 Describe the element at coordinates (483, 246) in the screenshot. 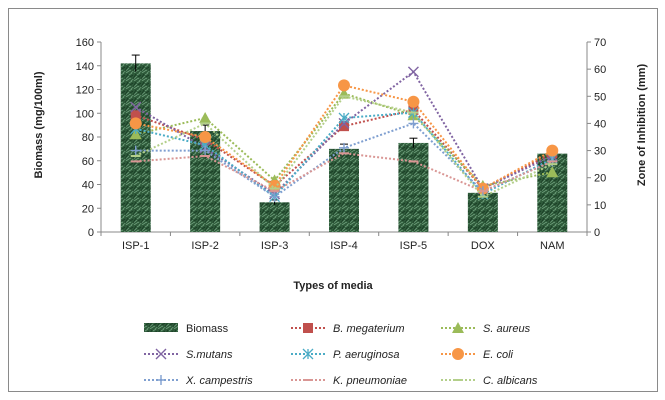

I see `x-tick-label: DOX` at that location.